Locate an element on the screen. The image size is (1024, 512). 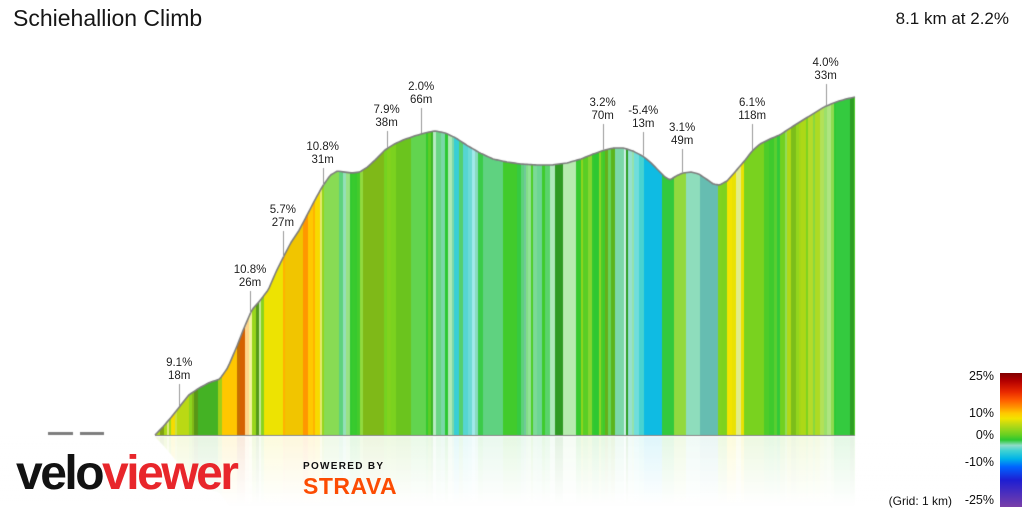
annotation-gain: 118m is located at coordinates (752, 115).